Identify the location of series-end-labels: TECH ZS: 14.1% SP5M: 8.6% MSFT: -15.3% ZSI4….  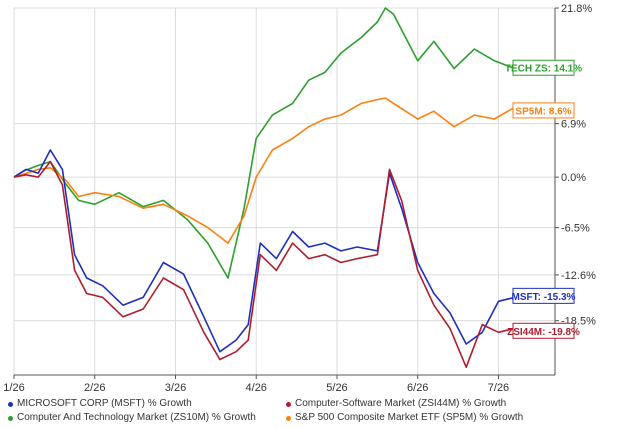
(543, 199).